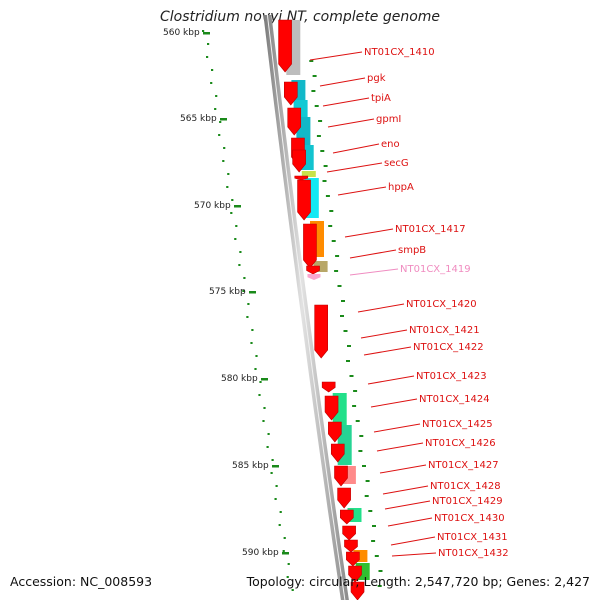 This screenshot has width=600, height=600. I want to click on gene-label: NT01CX_1422, so click(448, 347).